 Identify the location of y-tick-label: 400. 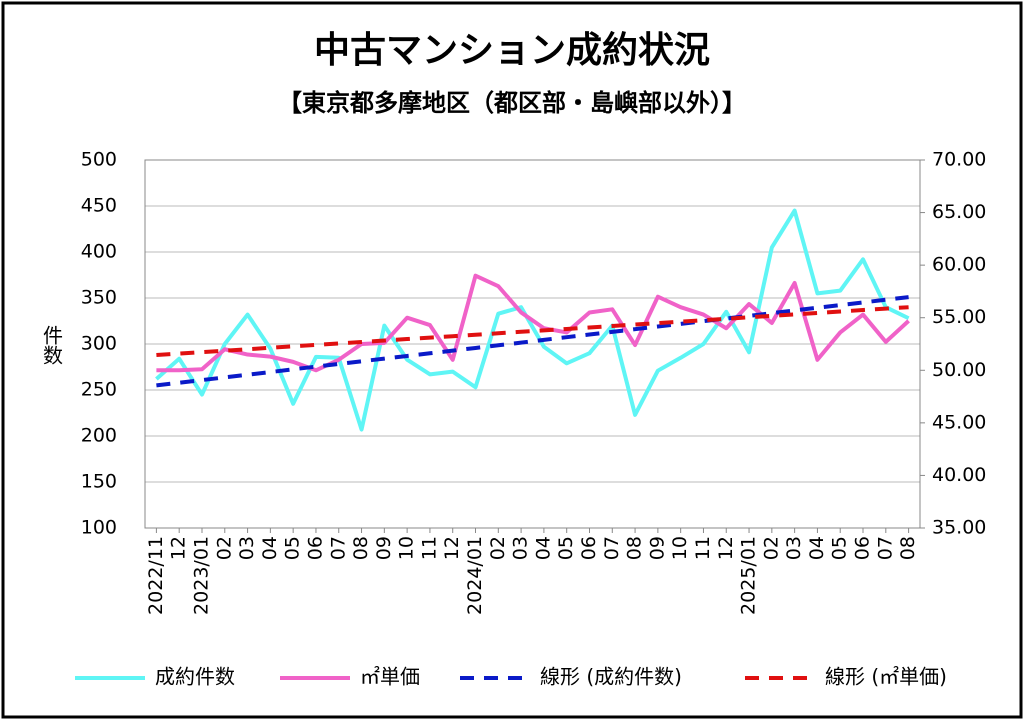
(99, 252).